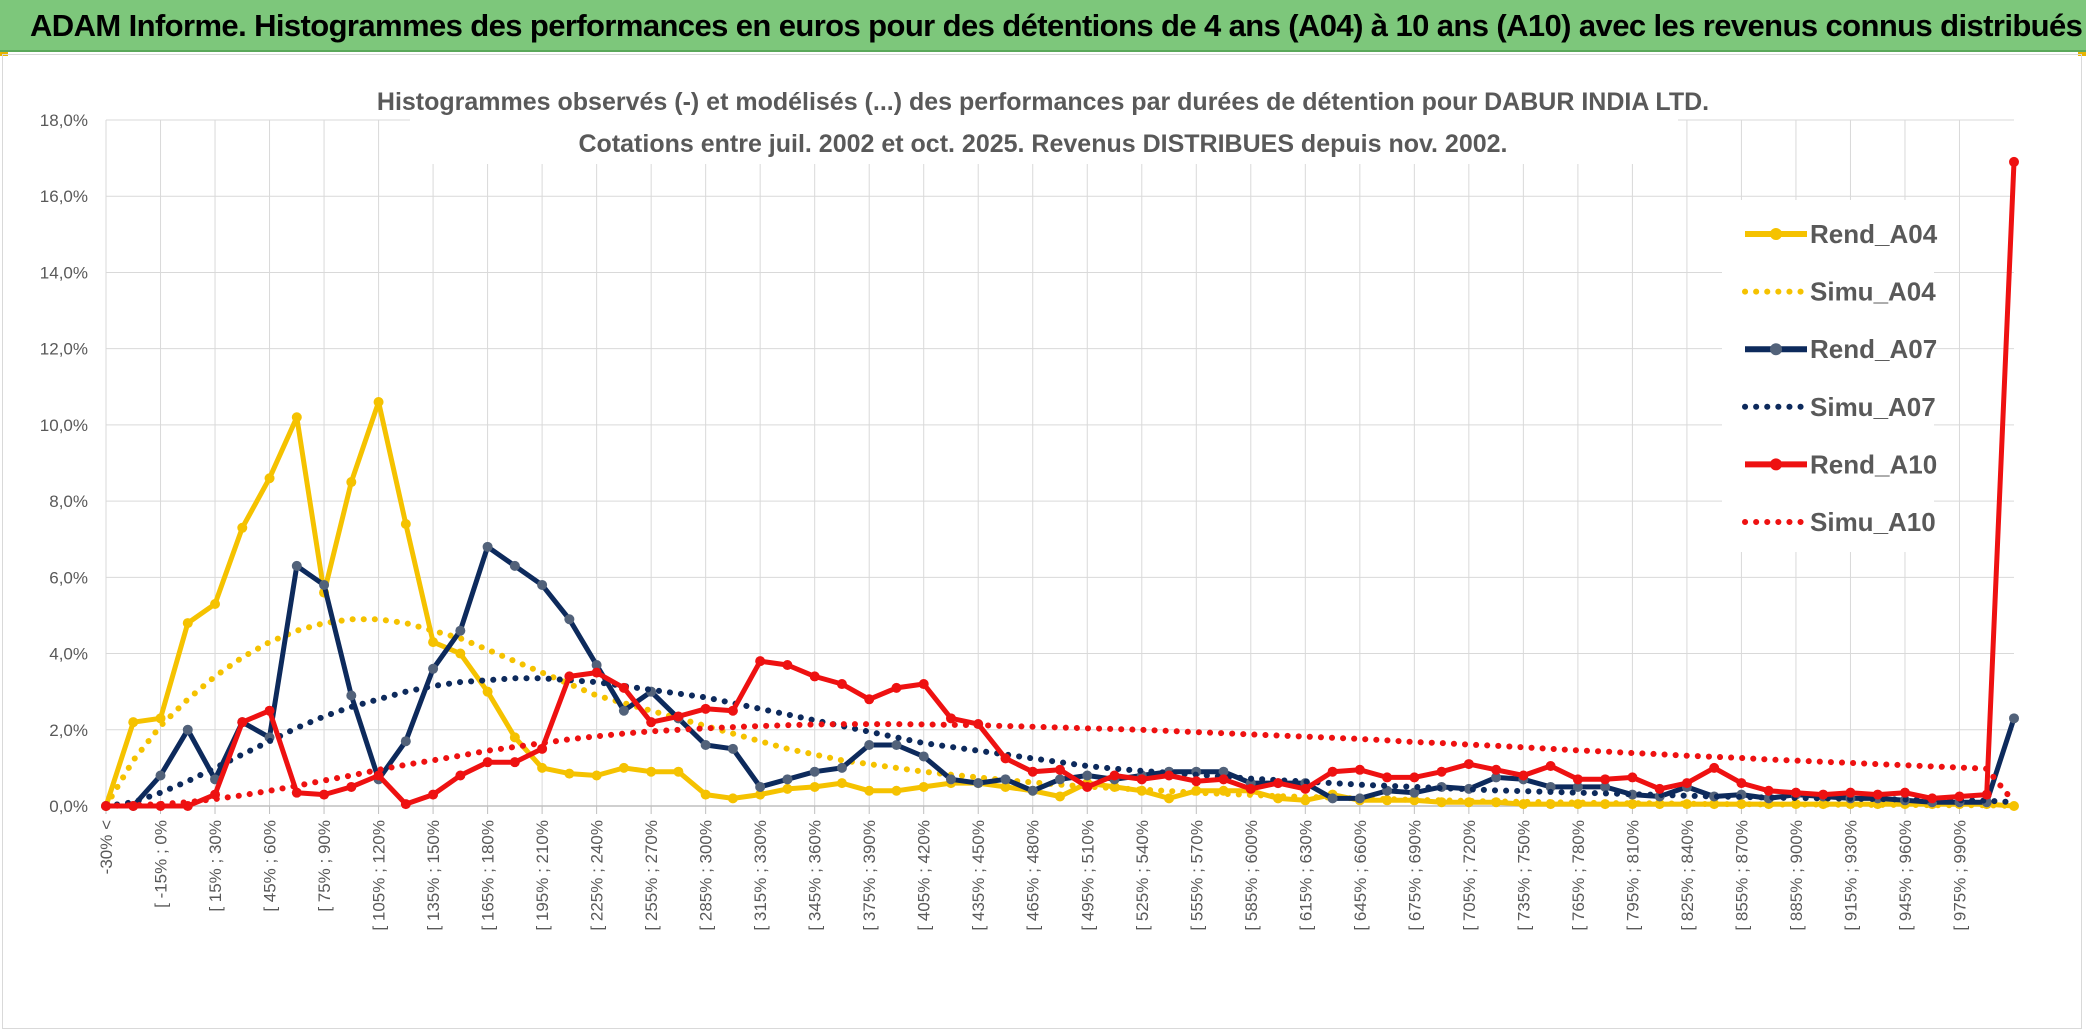 The height and width of the screenshot is (1033, 2086). Describe the element at coordinates (68, 501) in the screenshot. I see `y-tick-label: 8,0%` at that location.